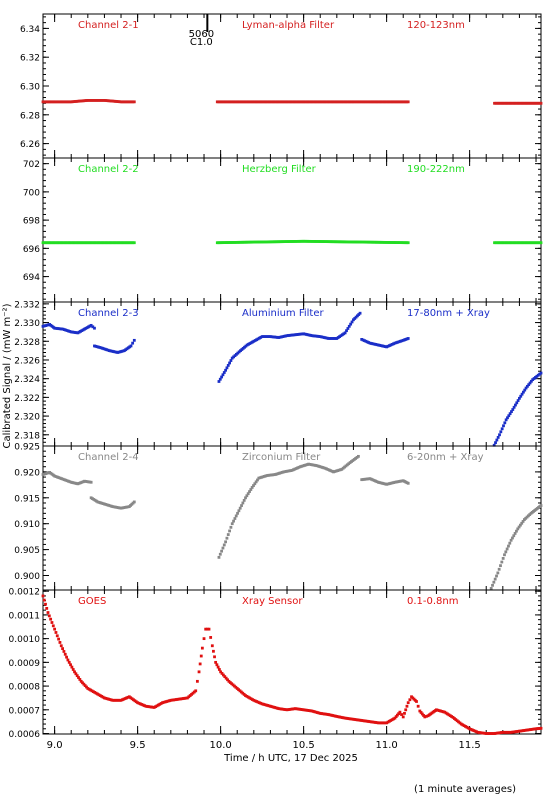 The height and width of the screenshot is (800, 550). What do you see at coordinates (108, 457) in the screenshot?
I see `panel-label: Channel 2-4` at bounding box center [108, 457].